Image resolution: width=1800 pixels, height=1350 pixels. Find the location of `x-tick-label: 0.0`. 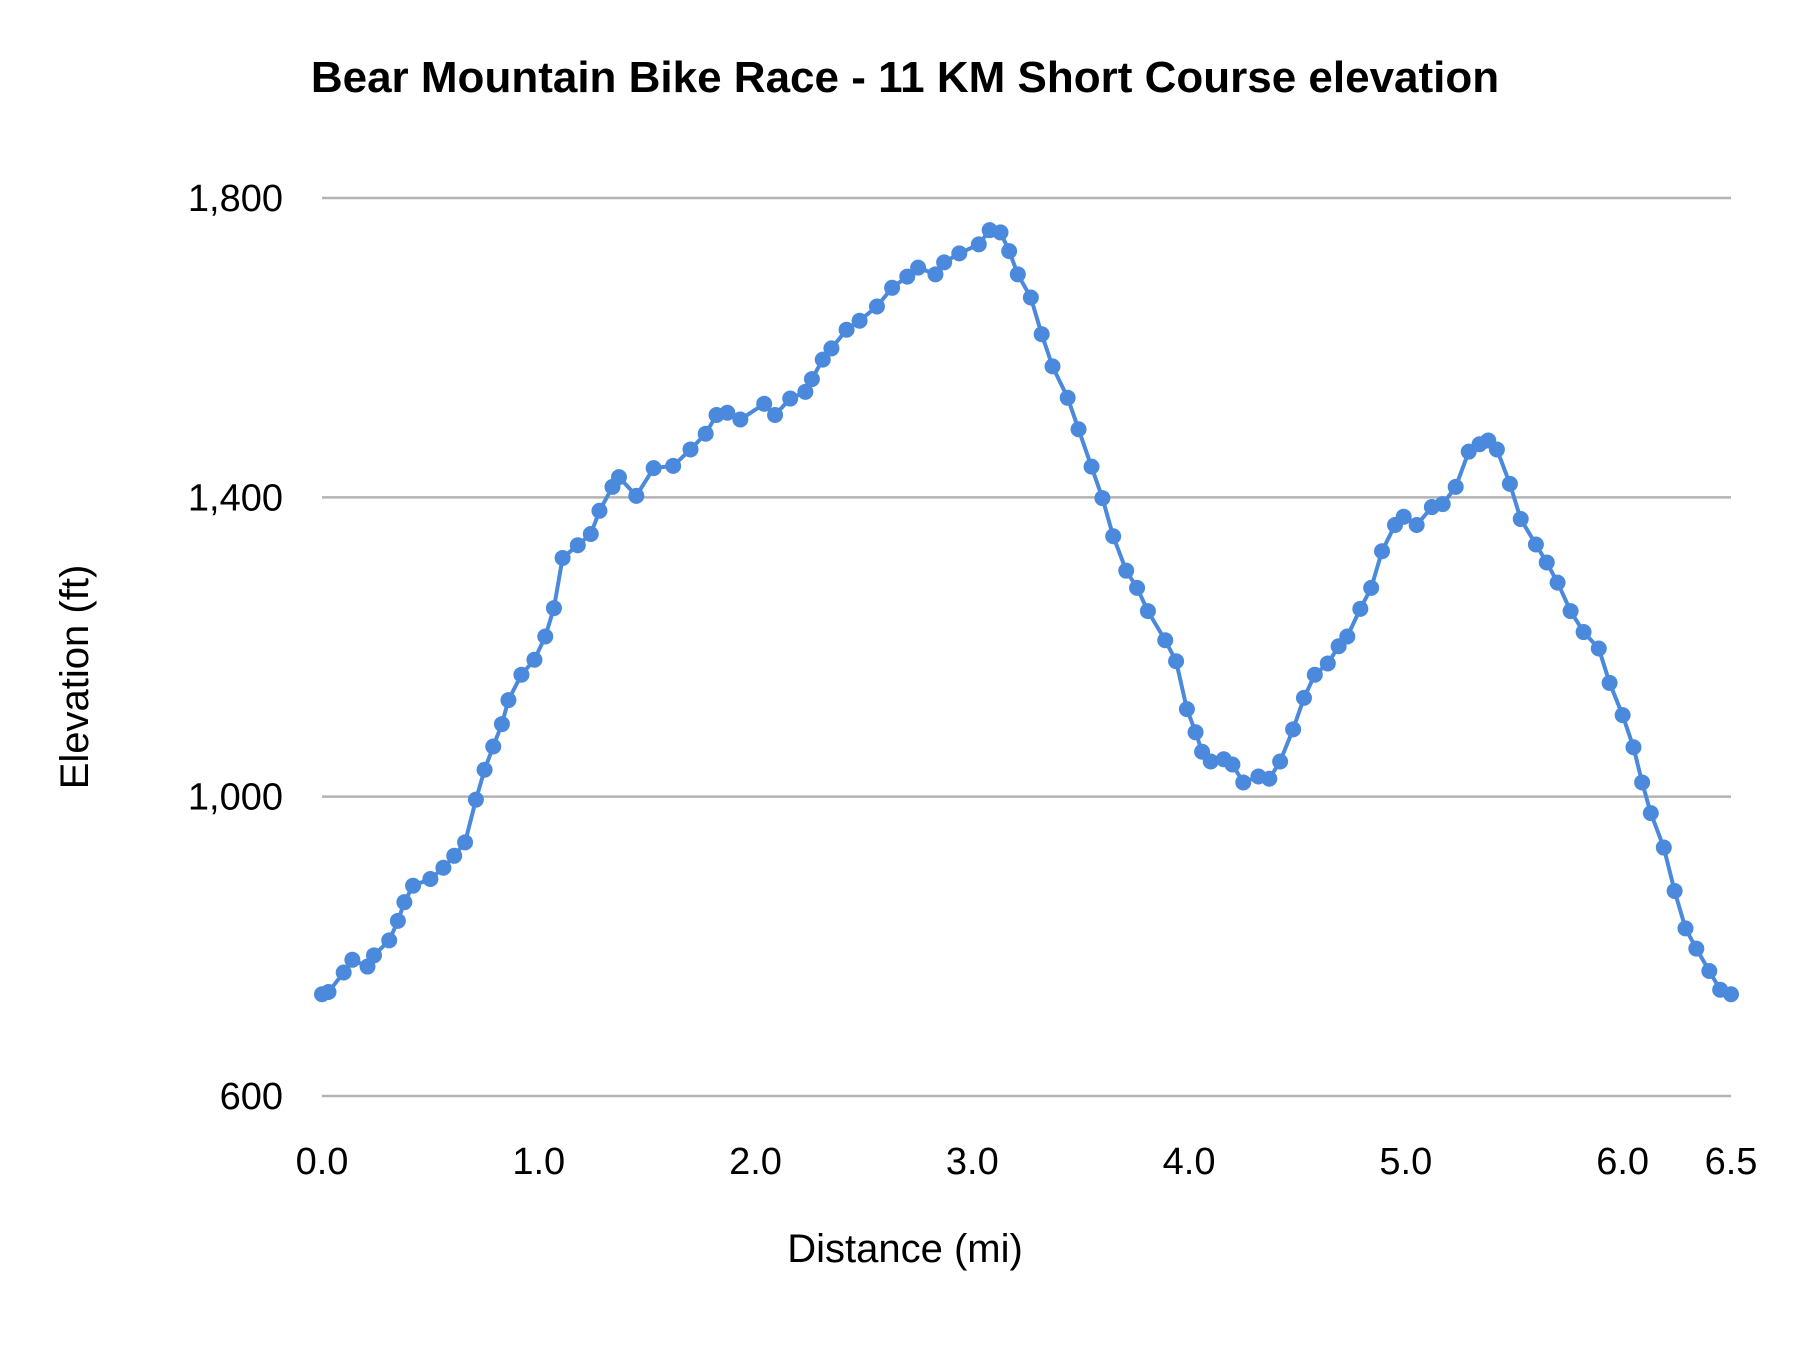

x-tick-label: 0.0 is located at coordinates (322, 1162).